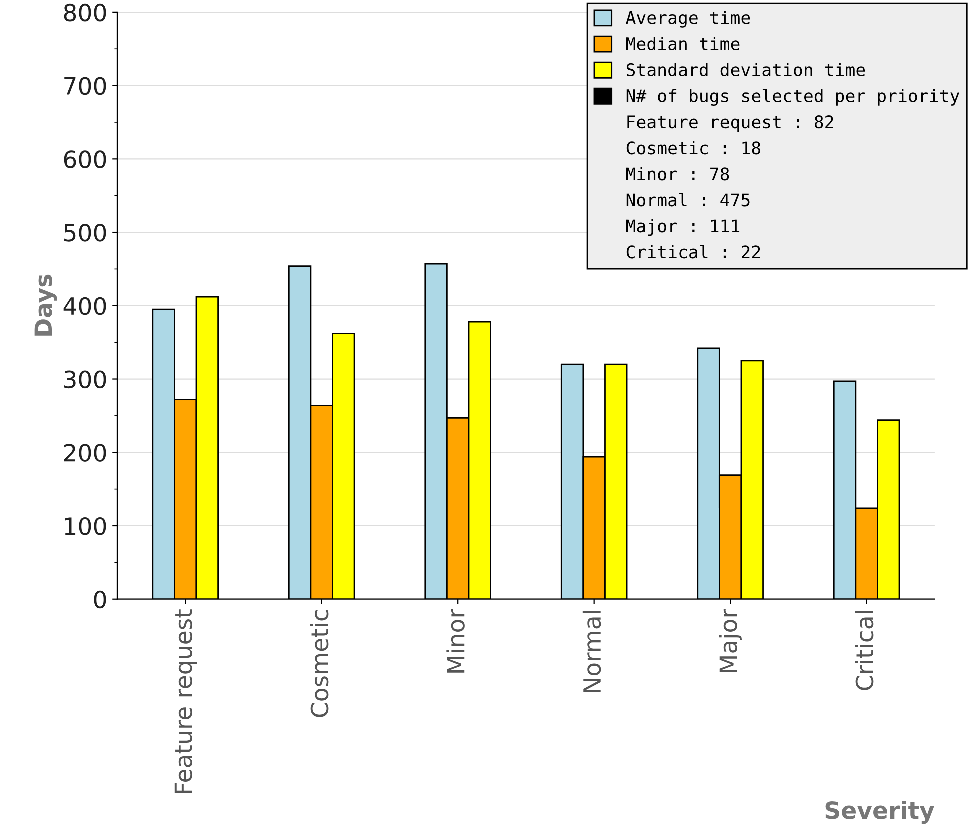  What do you see at coordinates (683, 227) in the screenshot?
I see `annotation: Major : 111` at bounding box center [683, 227].